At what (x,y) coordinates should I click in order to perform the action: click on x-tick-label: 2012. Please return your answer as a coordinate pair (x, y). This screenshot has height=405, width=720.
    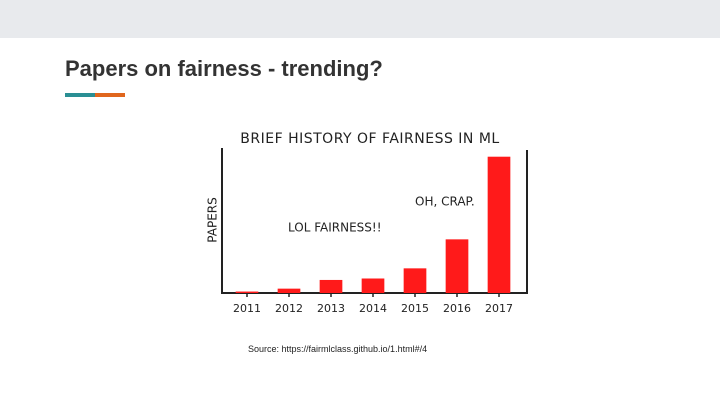
    Looking at the image, I should click on (289, 308).